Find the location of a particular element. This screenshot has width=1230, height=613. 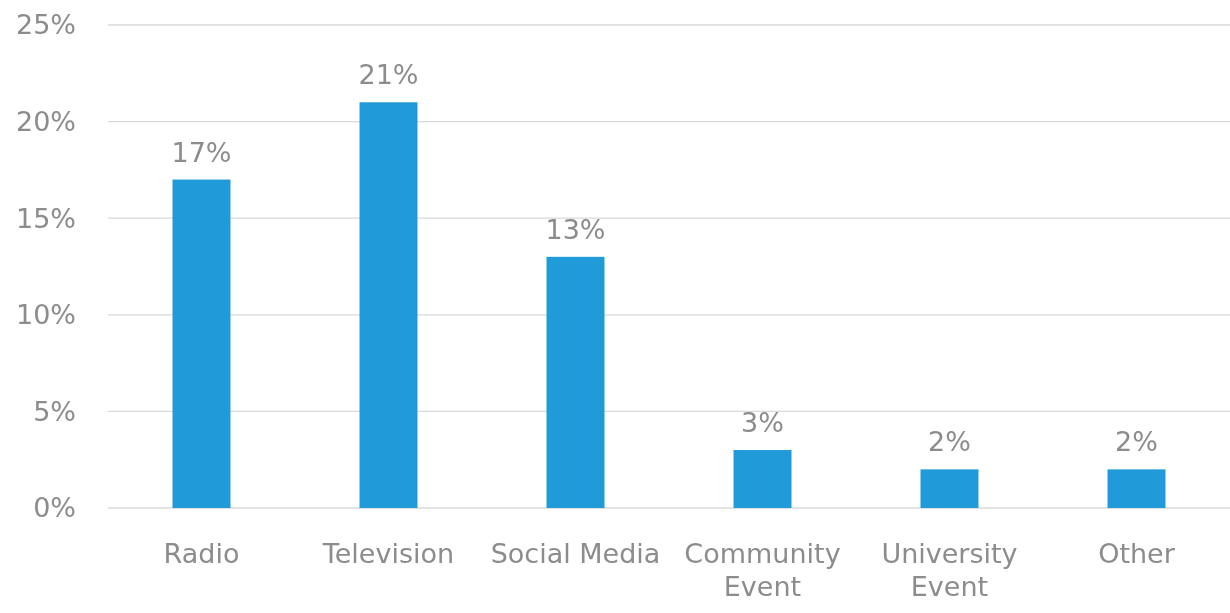

x-tick-label: University Event is located at coordinates (949, 570).